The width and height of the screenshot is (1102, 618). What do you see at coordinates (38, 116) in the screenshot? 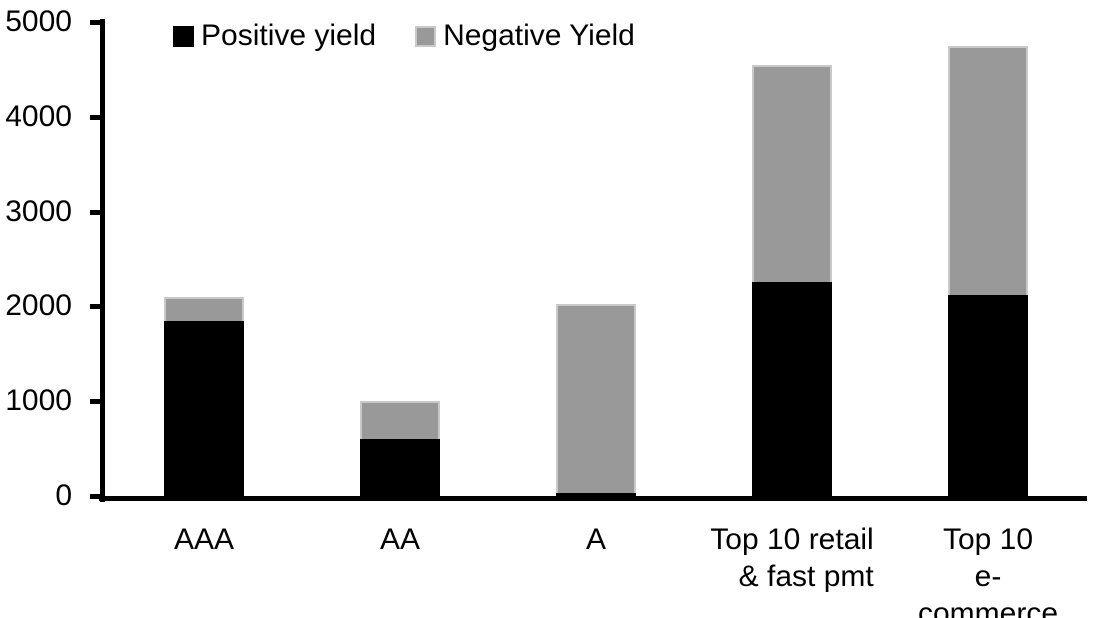
I see `y-axis-tick-label: 4000` at bounding box center [38, 116].